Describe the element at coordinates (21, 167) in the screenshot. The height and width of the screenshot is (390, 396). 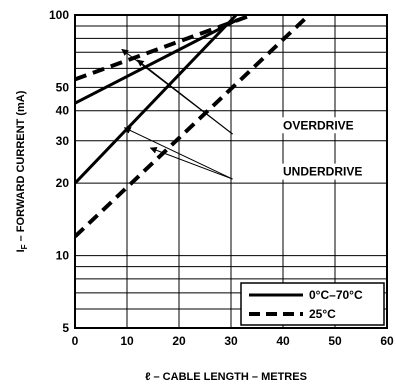
I see `y-axis-title-suffix: – FORWARD CURRENT (mA)` at that location.